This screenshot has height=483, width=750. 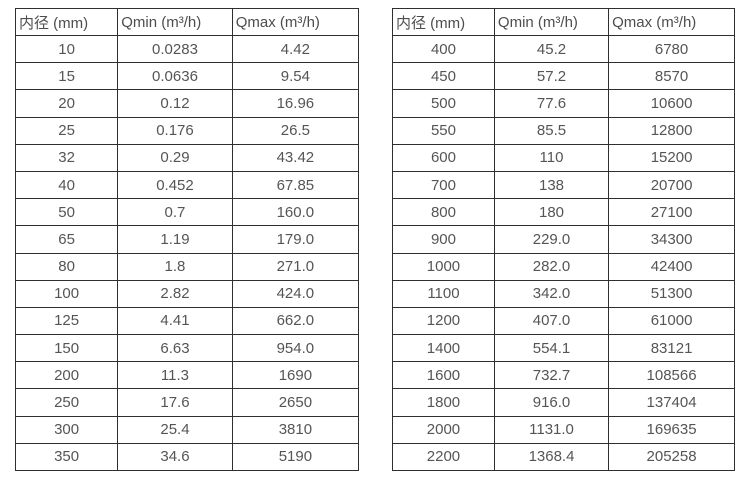 I want to click on table-cell: 50, so click(x=66, y=212).